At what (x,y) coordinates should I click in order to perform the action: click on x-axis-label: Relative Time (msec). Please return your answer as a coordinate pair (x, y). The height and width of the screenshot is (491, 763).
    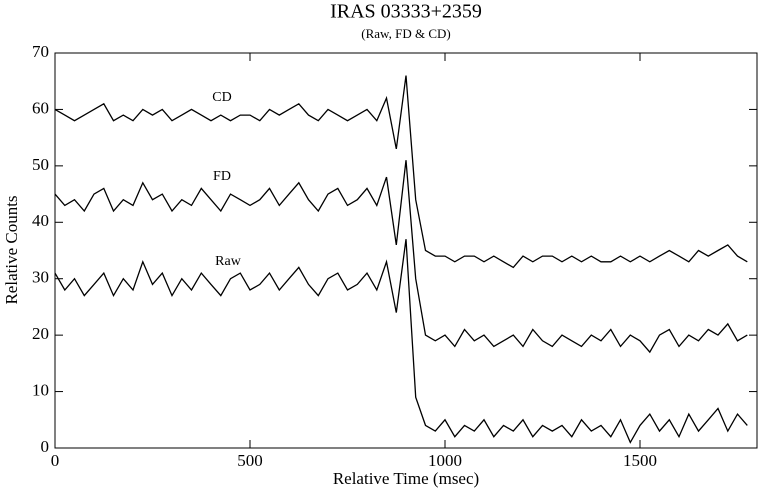
    Looking at the image, I should click on (406, 478).